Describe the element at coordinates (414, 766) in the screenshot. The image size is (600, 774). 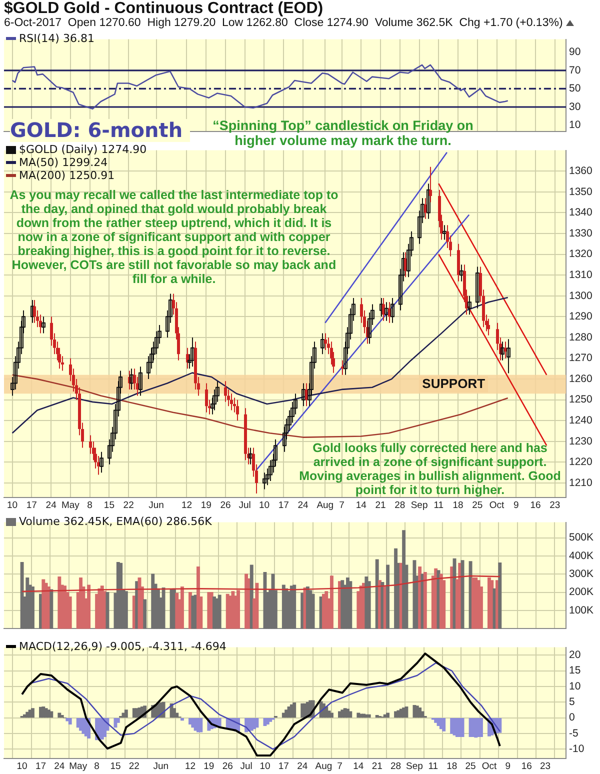
I see `x-tick-label: Sep` at that location.